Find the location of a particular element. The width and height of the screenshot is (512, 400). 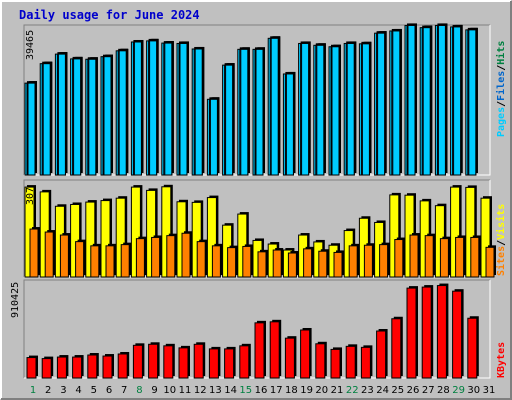

day-label-18: 18 is located at coordinates (291, 390).